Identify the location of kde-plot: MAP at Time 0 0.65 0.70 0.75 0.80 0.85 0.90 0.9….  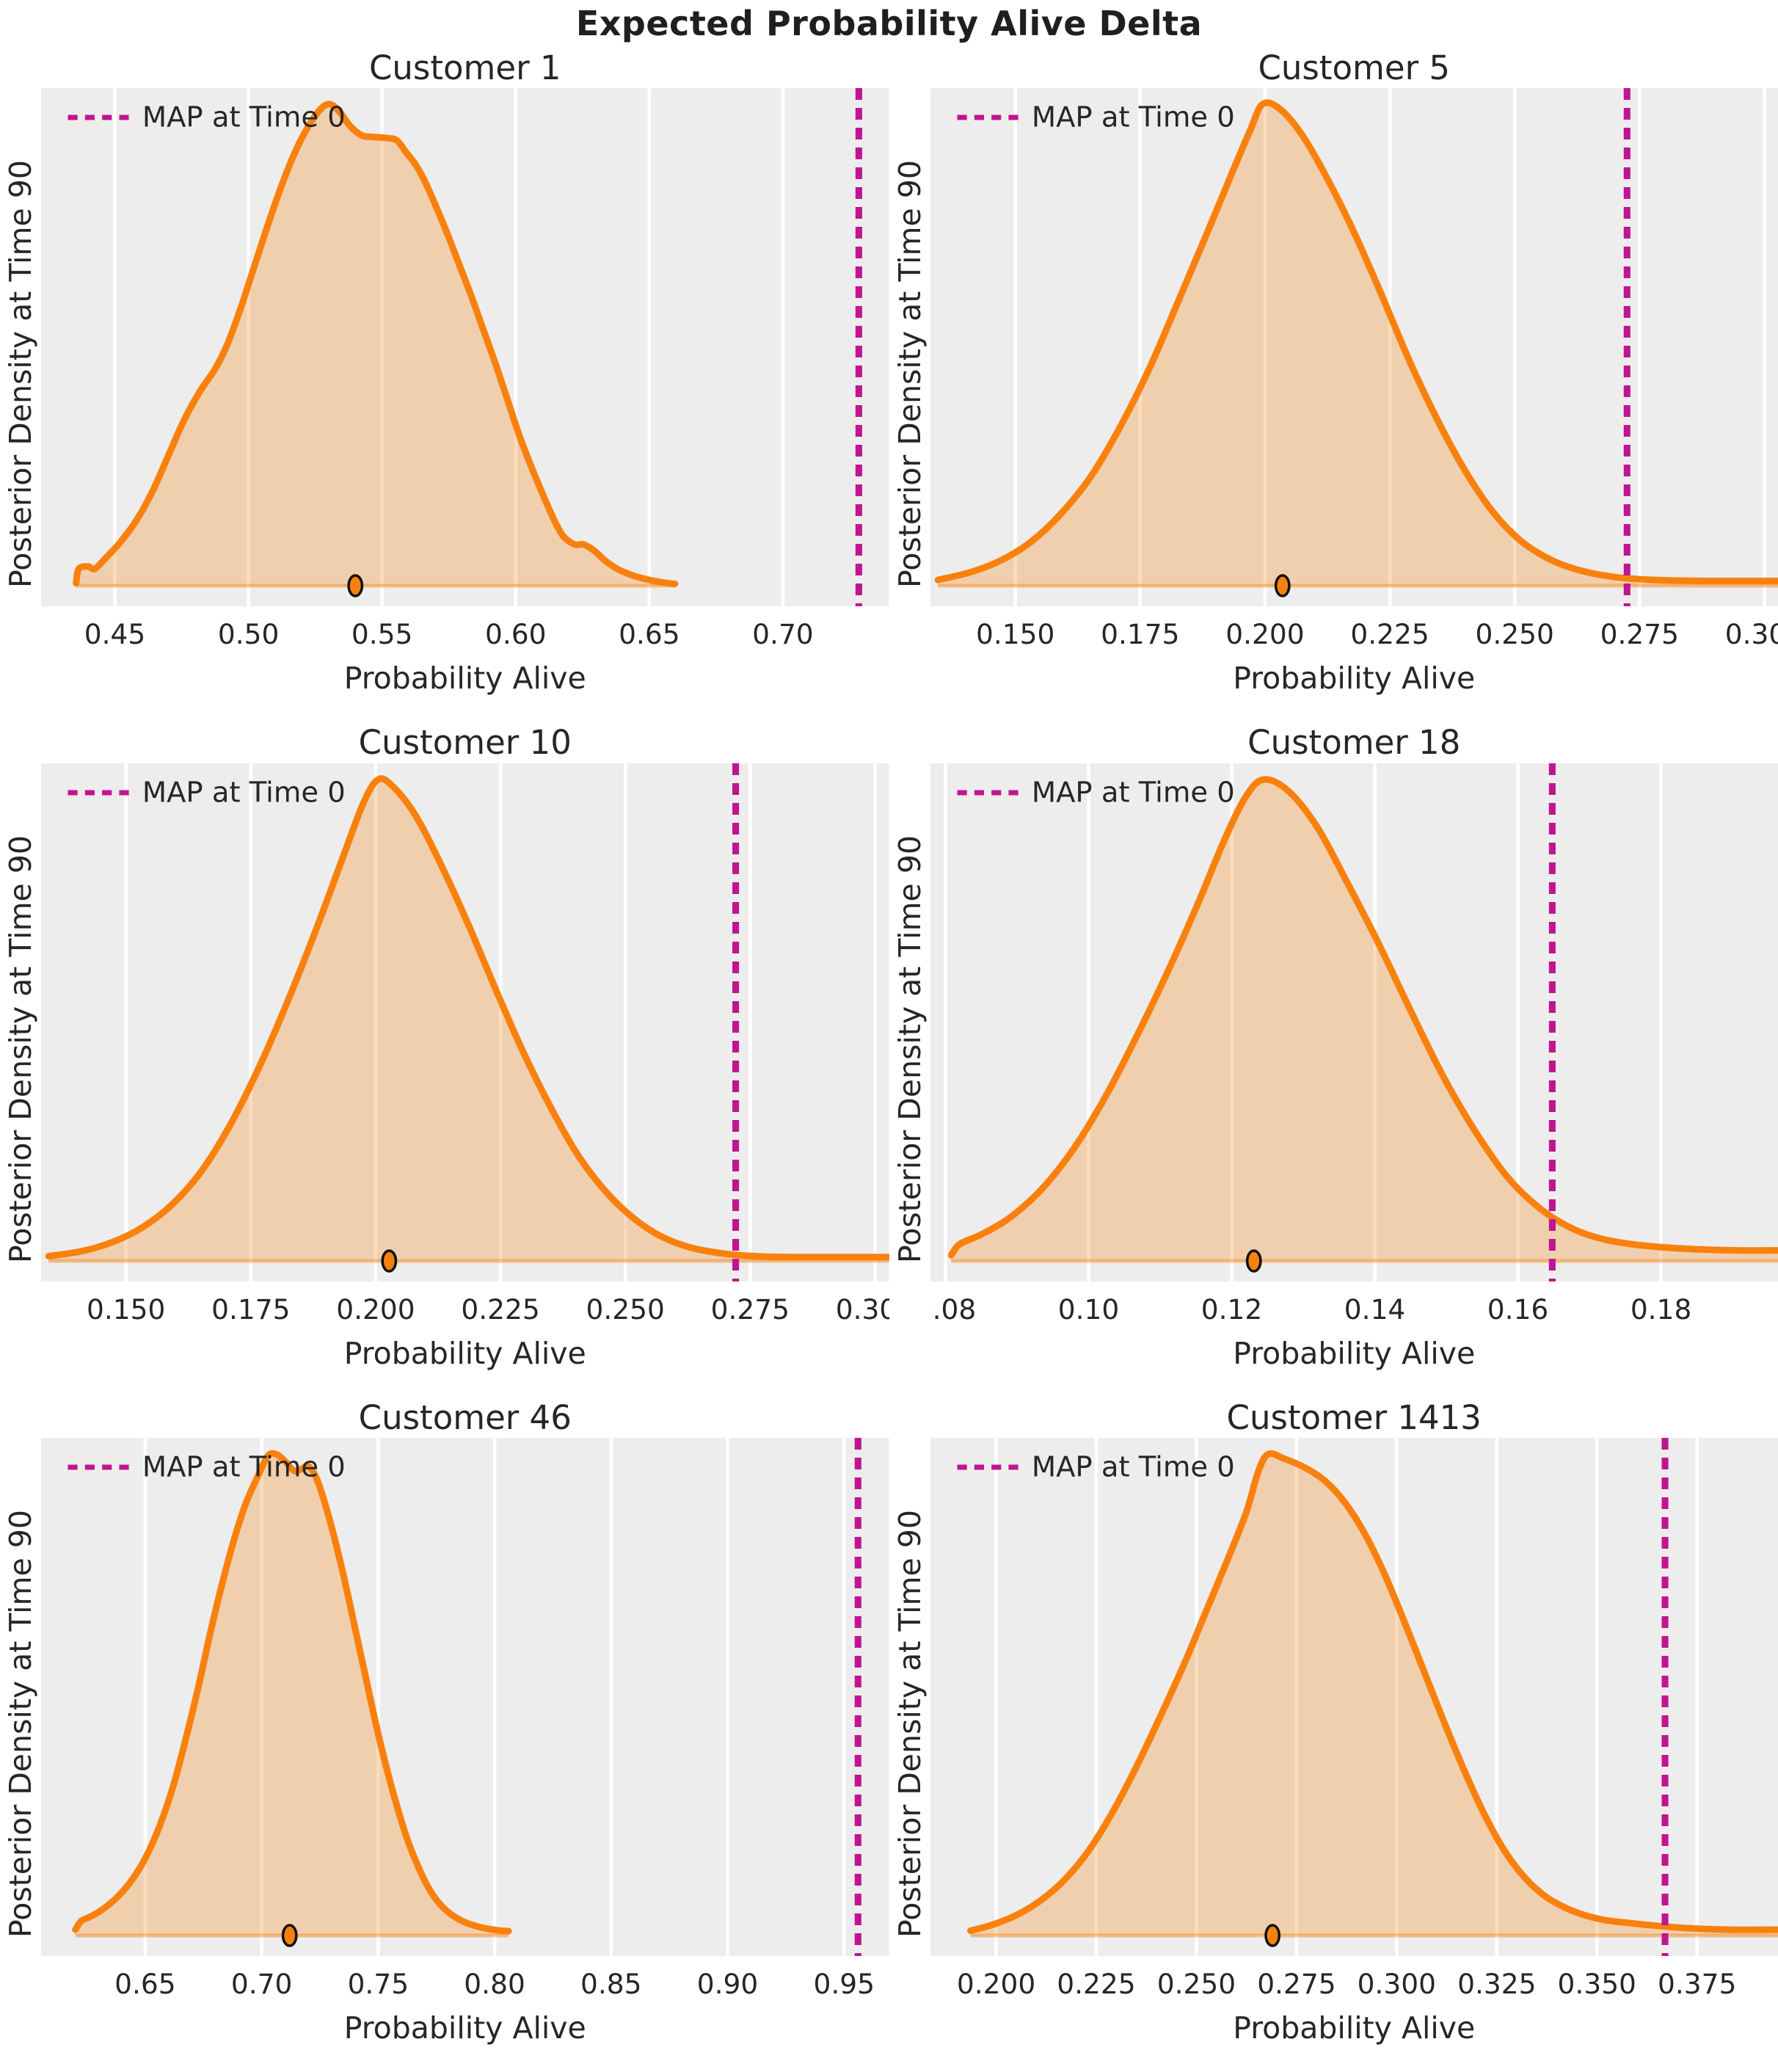
(465, 1720).